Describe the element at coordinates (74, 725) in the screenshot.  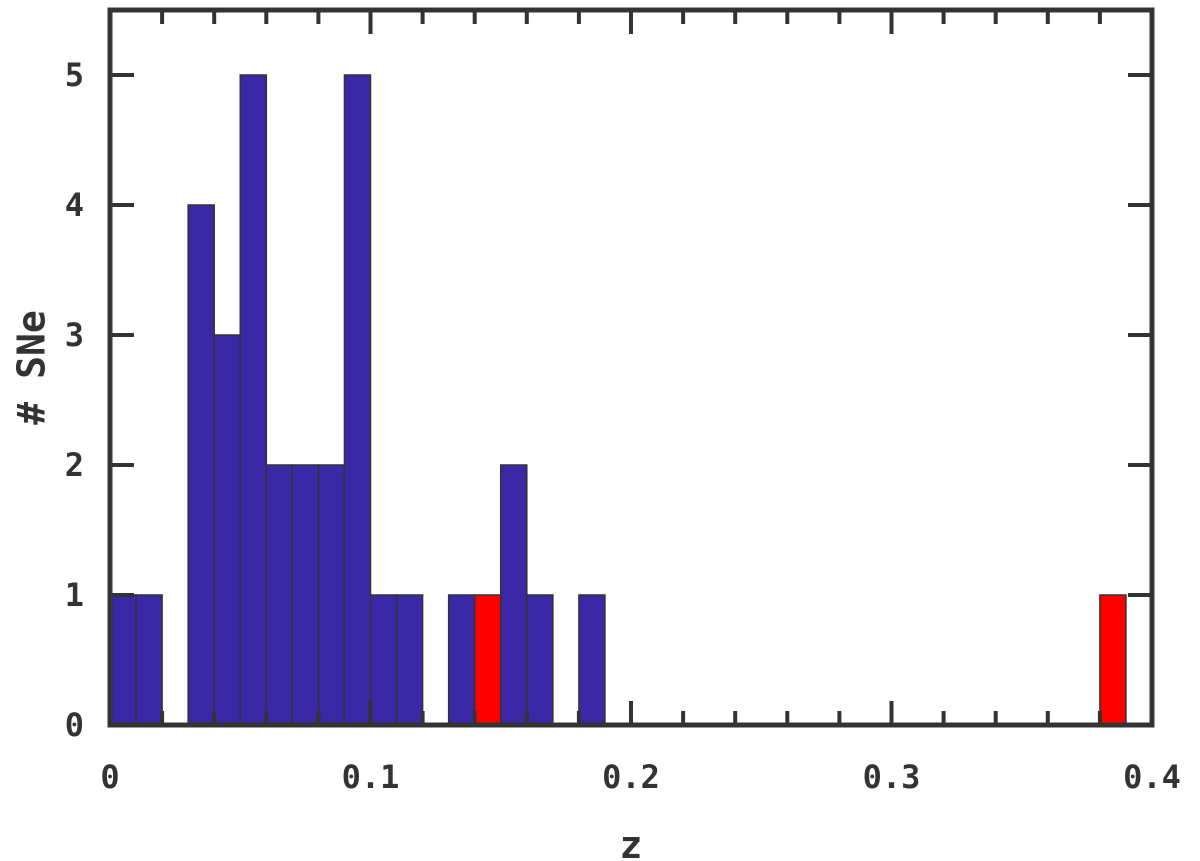
I see `y-tick-label: 0` at that location.